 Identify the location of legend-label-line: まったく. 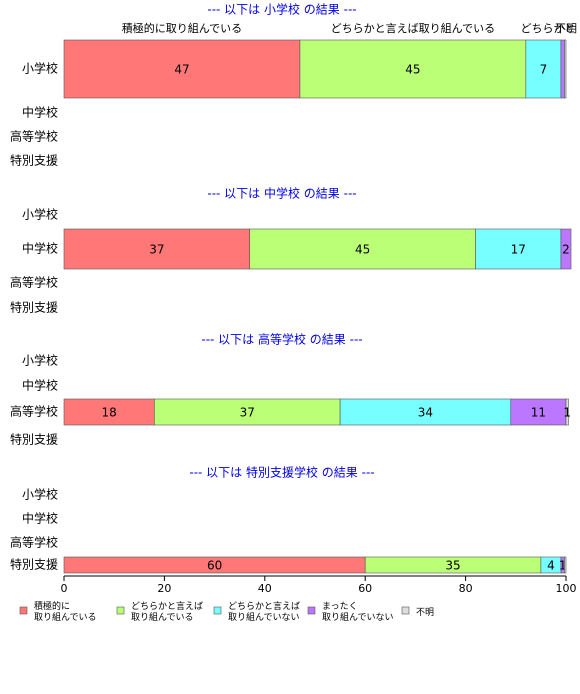
(340, 606).